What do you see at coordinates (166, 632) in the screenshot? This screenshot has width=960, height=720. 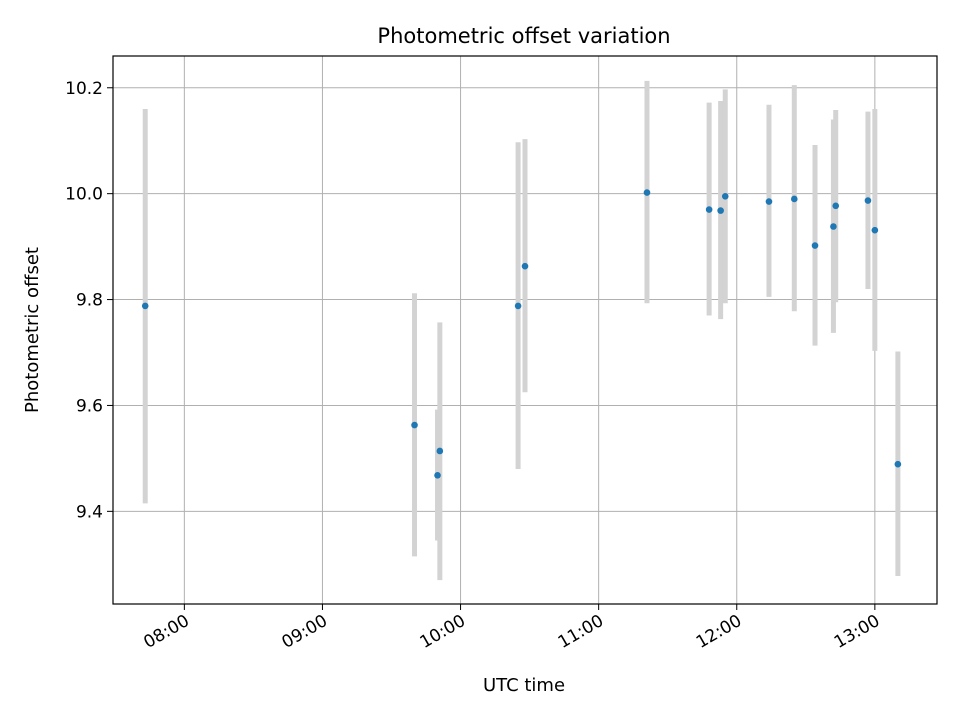 I see `x-tick-label: 08:00` at bounding box center [166, 632].